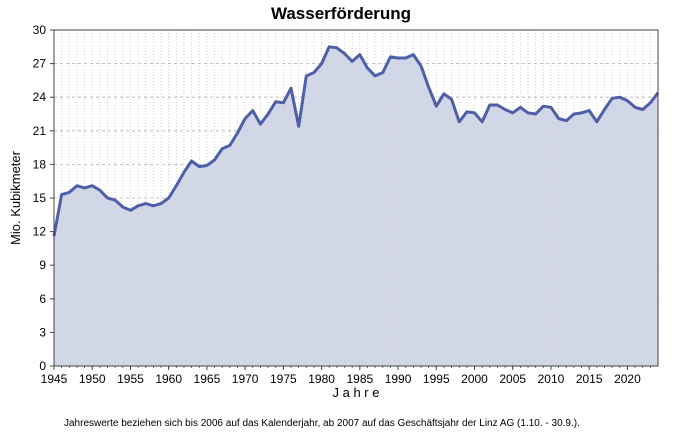 The width and height of the screenshot is (682, 443). Describe the element at coordinates (40, 164) in the screenshot. I see `y-tick-label: 18` at that location.